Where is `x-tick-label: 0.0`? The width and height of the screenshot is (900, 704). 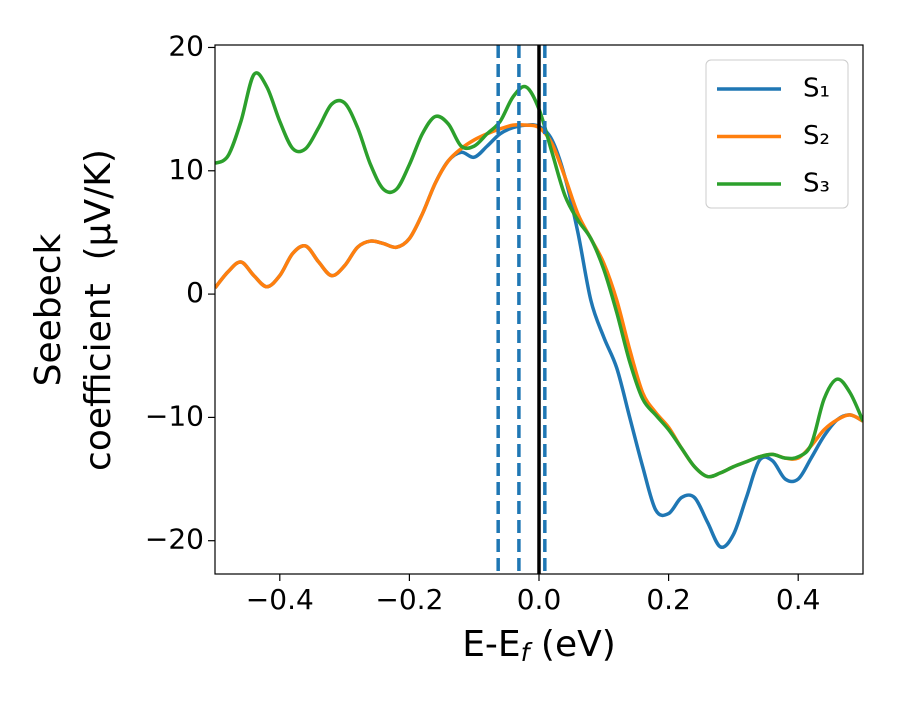 x-tick-label: 0.0 is located at coordinates (539, 599).